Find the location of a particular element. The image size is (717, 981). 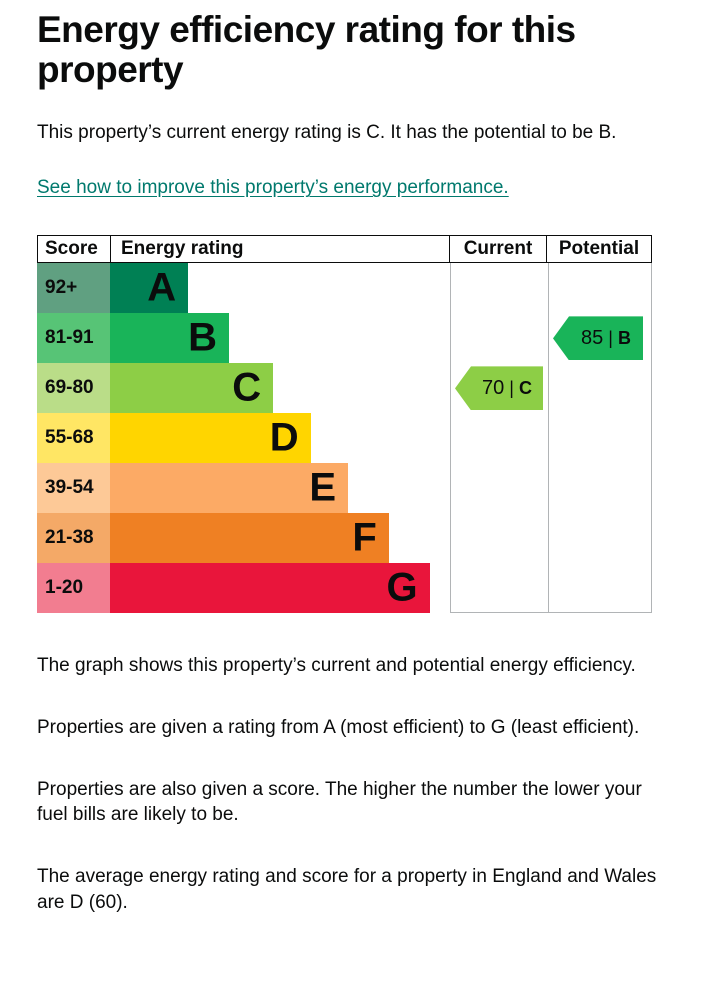

band-bar-area: F is located at coordinates (280, 538).